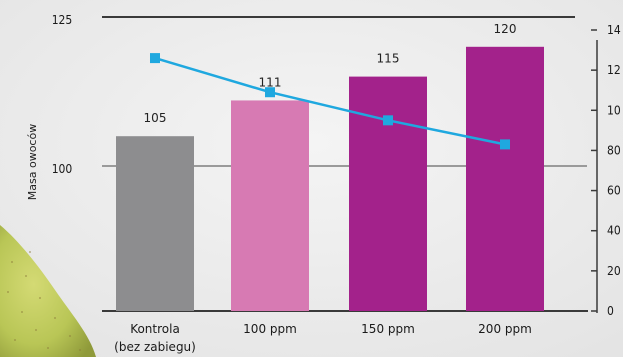 The image size is (623, 357). Describe the element at coordinates (614, 271) in the screenshot. I see `y2-tick-label-20: 20` at that location.